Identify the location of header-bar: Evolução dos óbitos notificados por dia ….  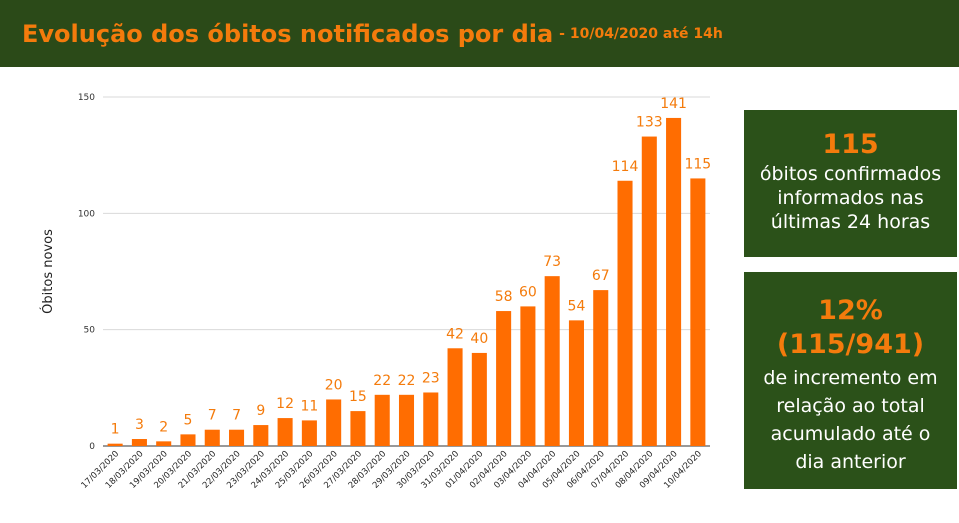
(479, 33).